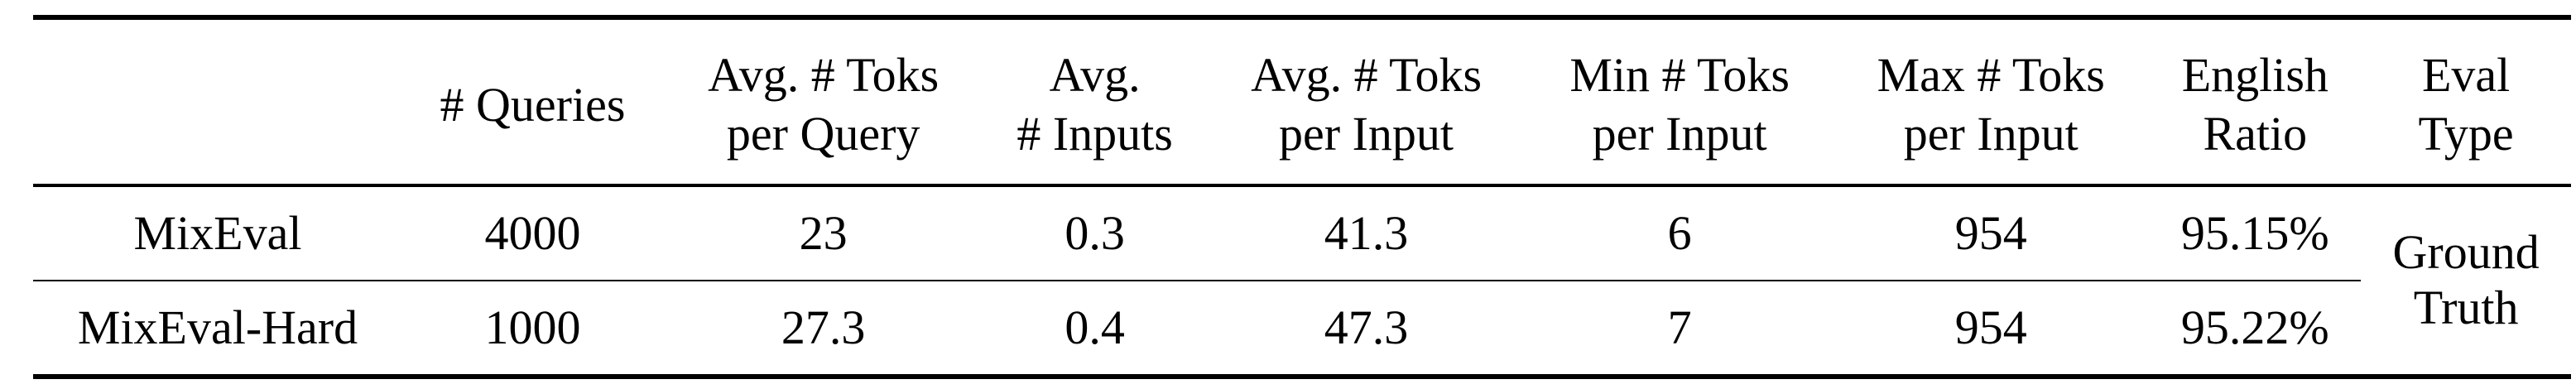  What do you see at coordinates (533, 104) in the screenshot?
I see `header-queries: # Queries` at bounding box center [533, 104].